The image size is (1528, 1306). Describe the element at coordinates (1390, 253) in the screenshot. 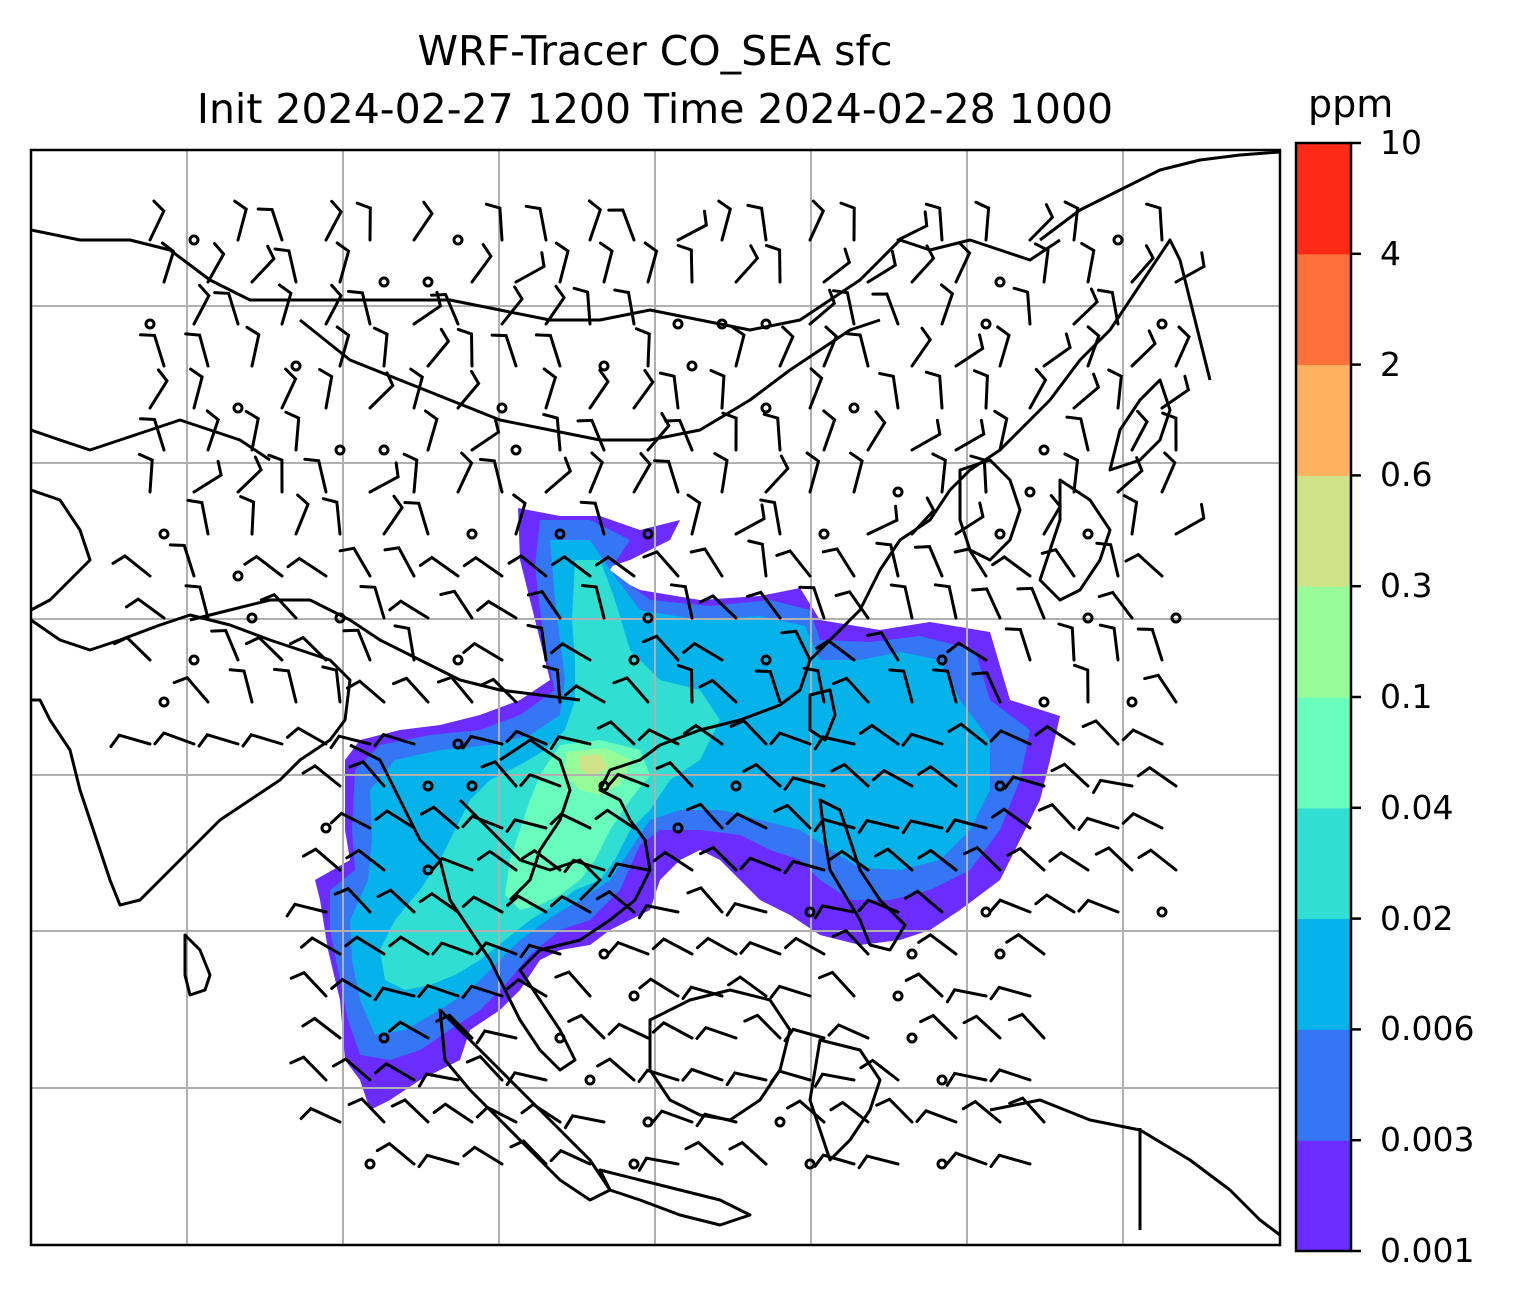

I see `colorbar-tick-label: 4` at that location.